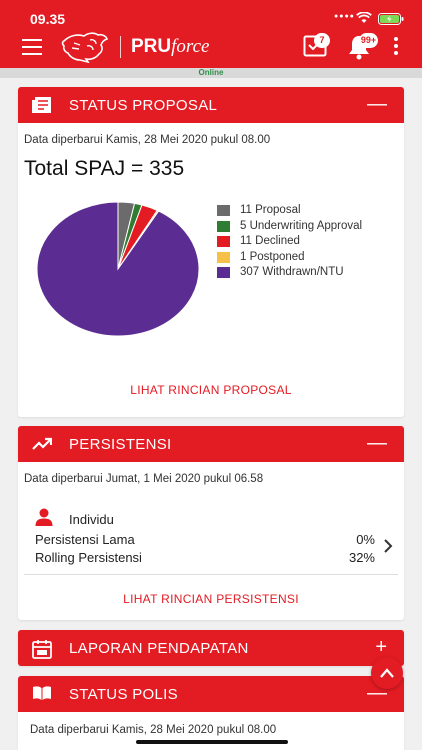 The height and width of the screenshot is (750, 422). Describe the element at coordinates (85, 47) in the screenshot. I see `prudential-lion-logo-icon` at that location.